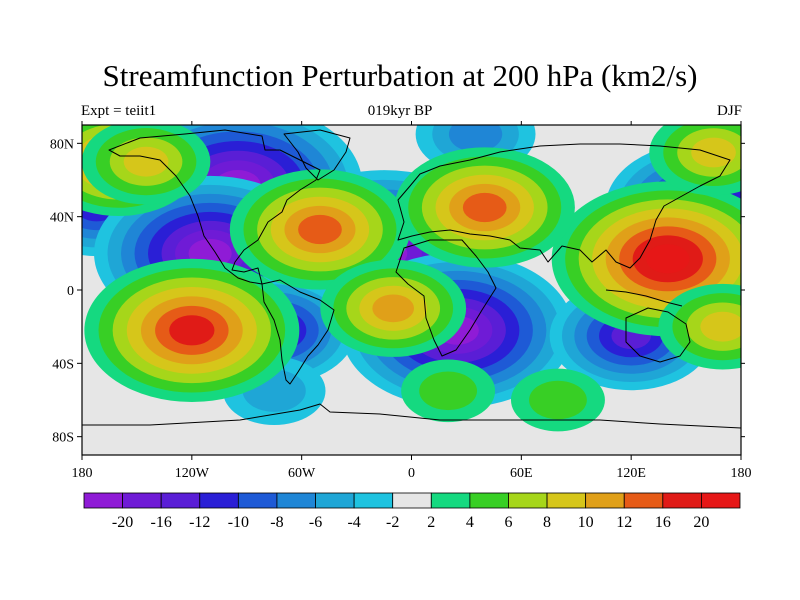 This screenshot has height=600, width=800. Describe the element at coordinates (658, 335) in the screenshot. I see `coast-australia` at that location.